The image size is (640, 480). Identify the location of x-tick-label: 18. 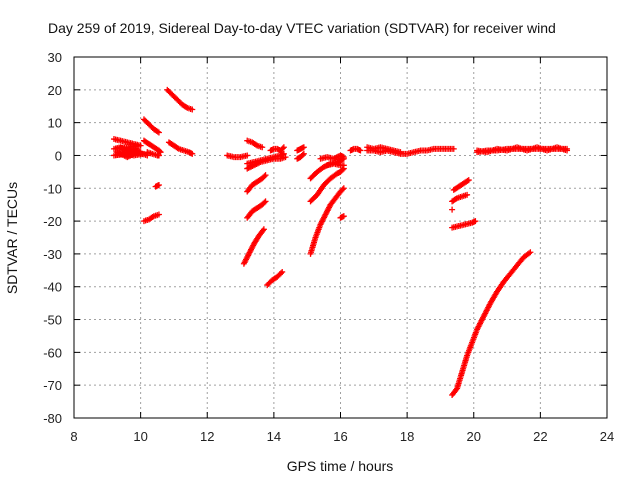
(407, 436).